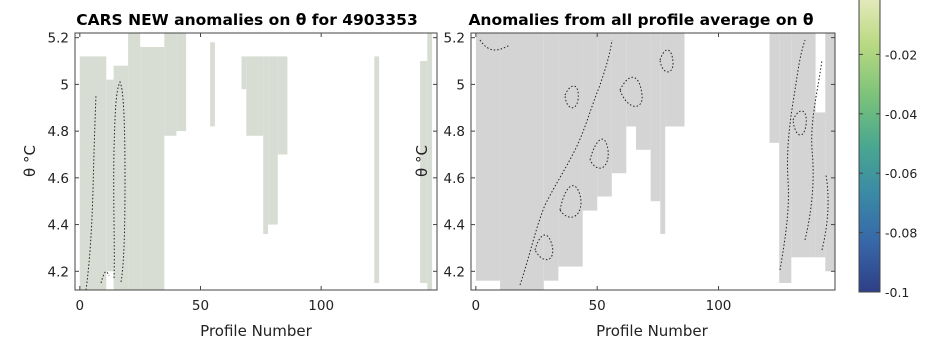  What do you see at coordinates (454, 179) in the screenshot?
I see `right-y-tick-label: 4.6` at bounding box center [454, 179].